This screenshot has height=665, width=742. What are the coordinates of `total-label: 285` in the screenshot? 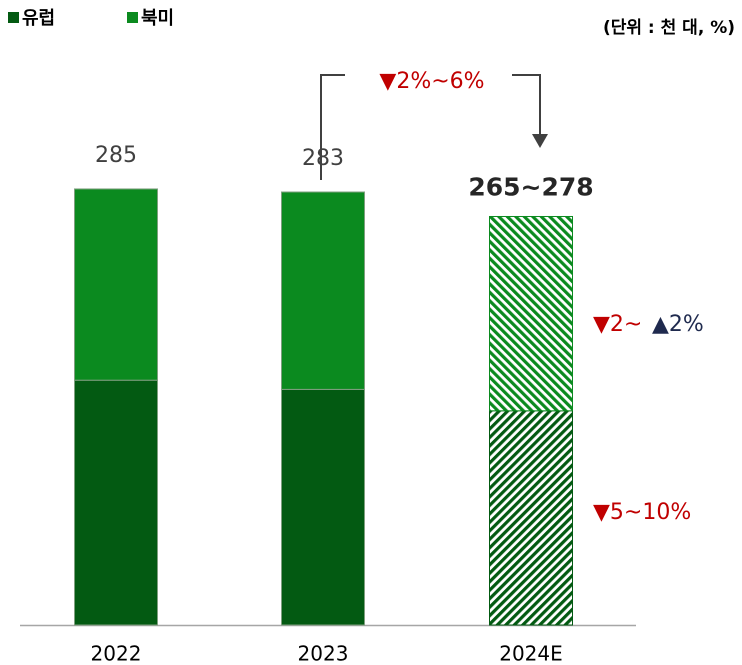 It's located at (116, 155).